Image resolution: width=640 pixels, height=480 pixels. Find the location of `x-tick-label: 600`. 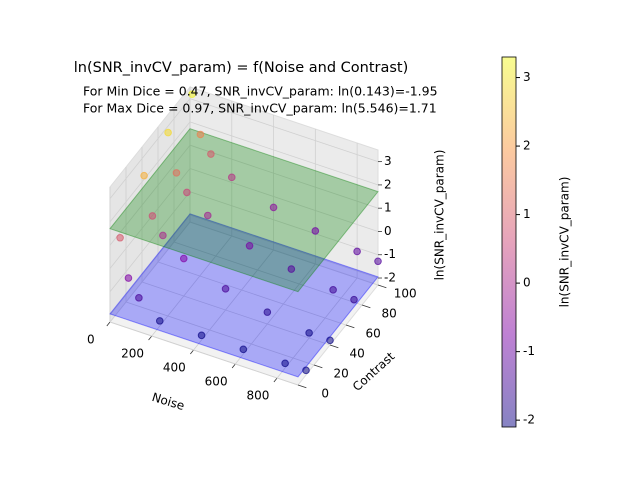

x-tick-label: 600 is located at coordinates (216, 382).